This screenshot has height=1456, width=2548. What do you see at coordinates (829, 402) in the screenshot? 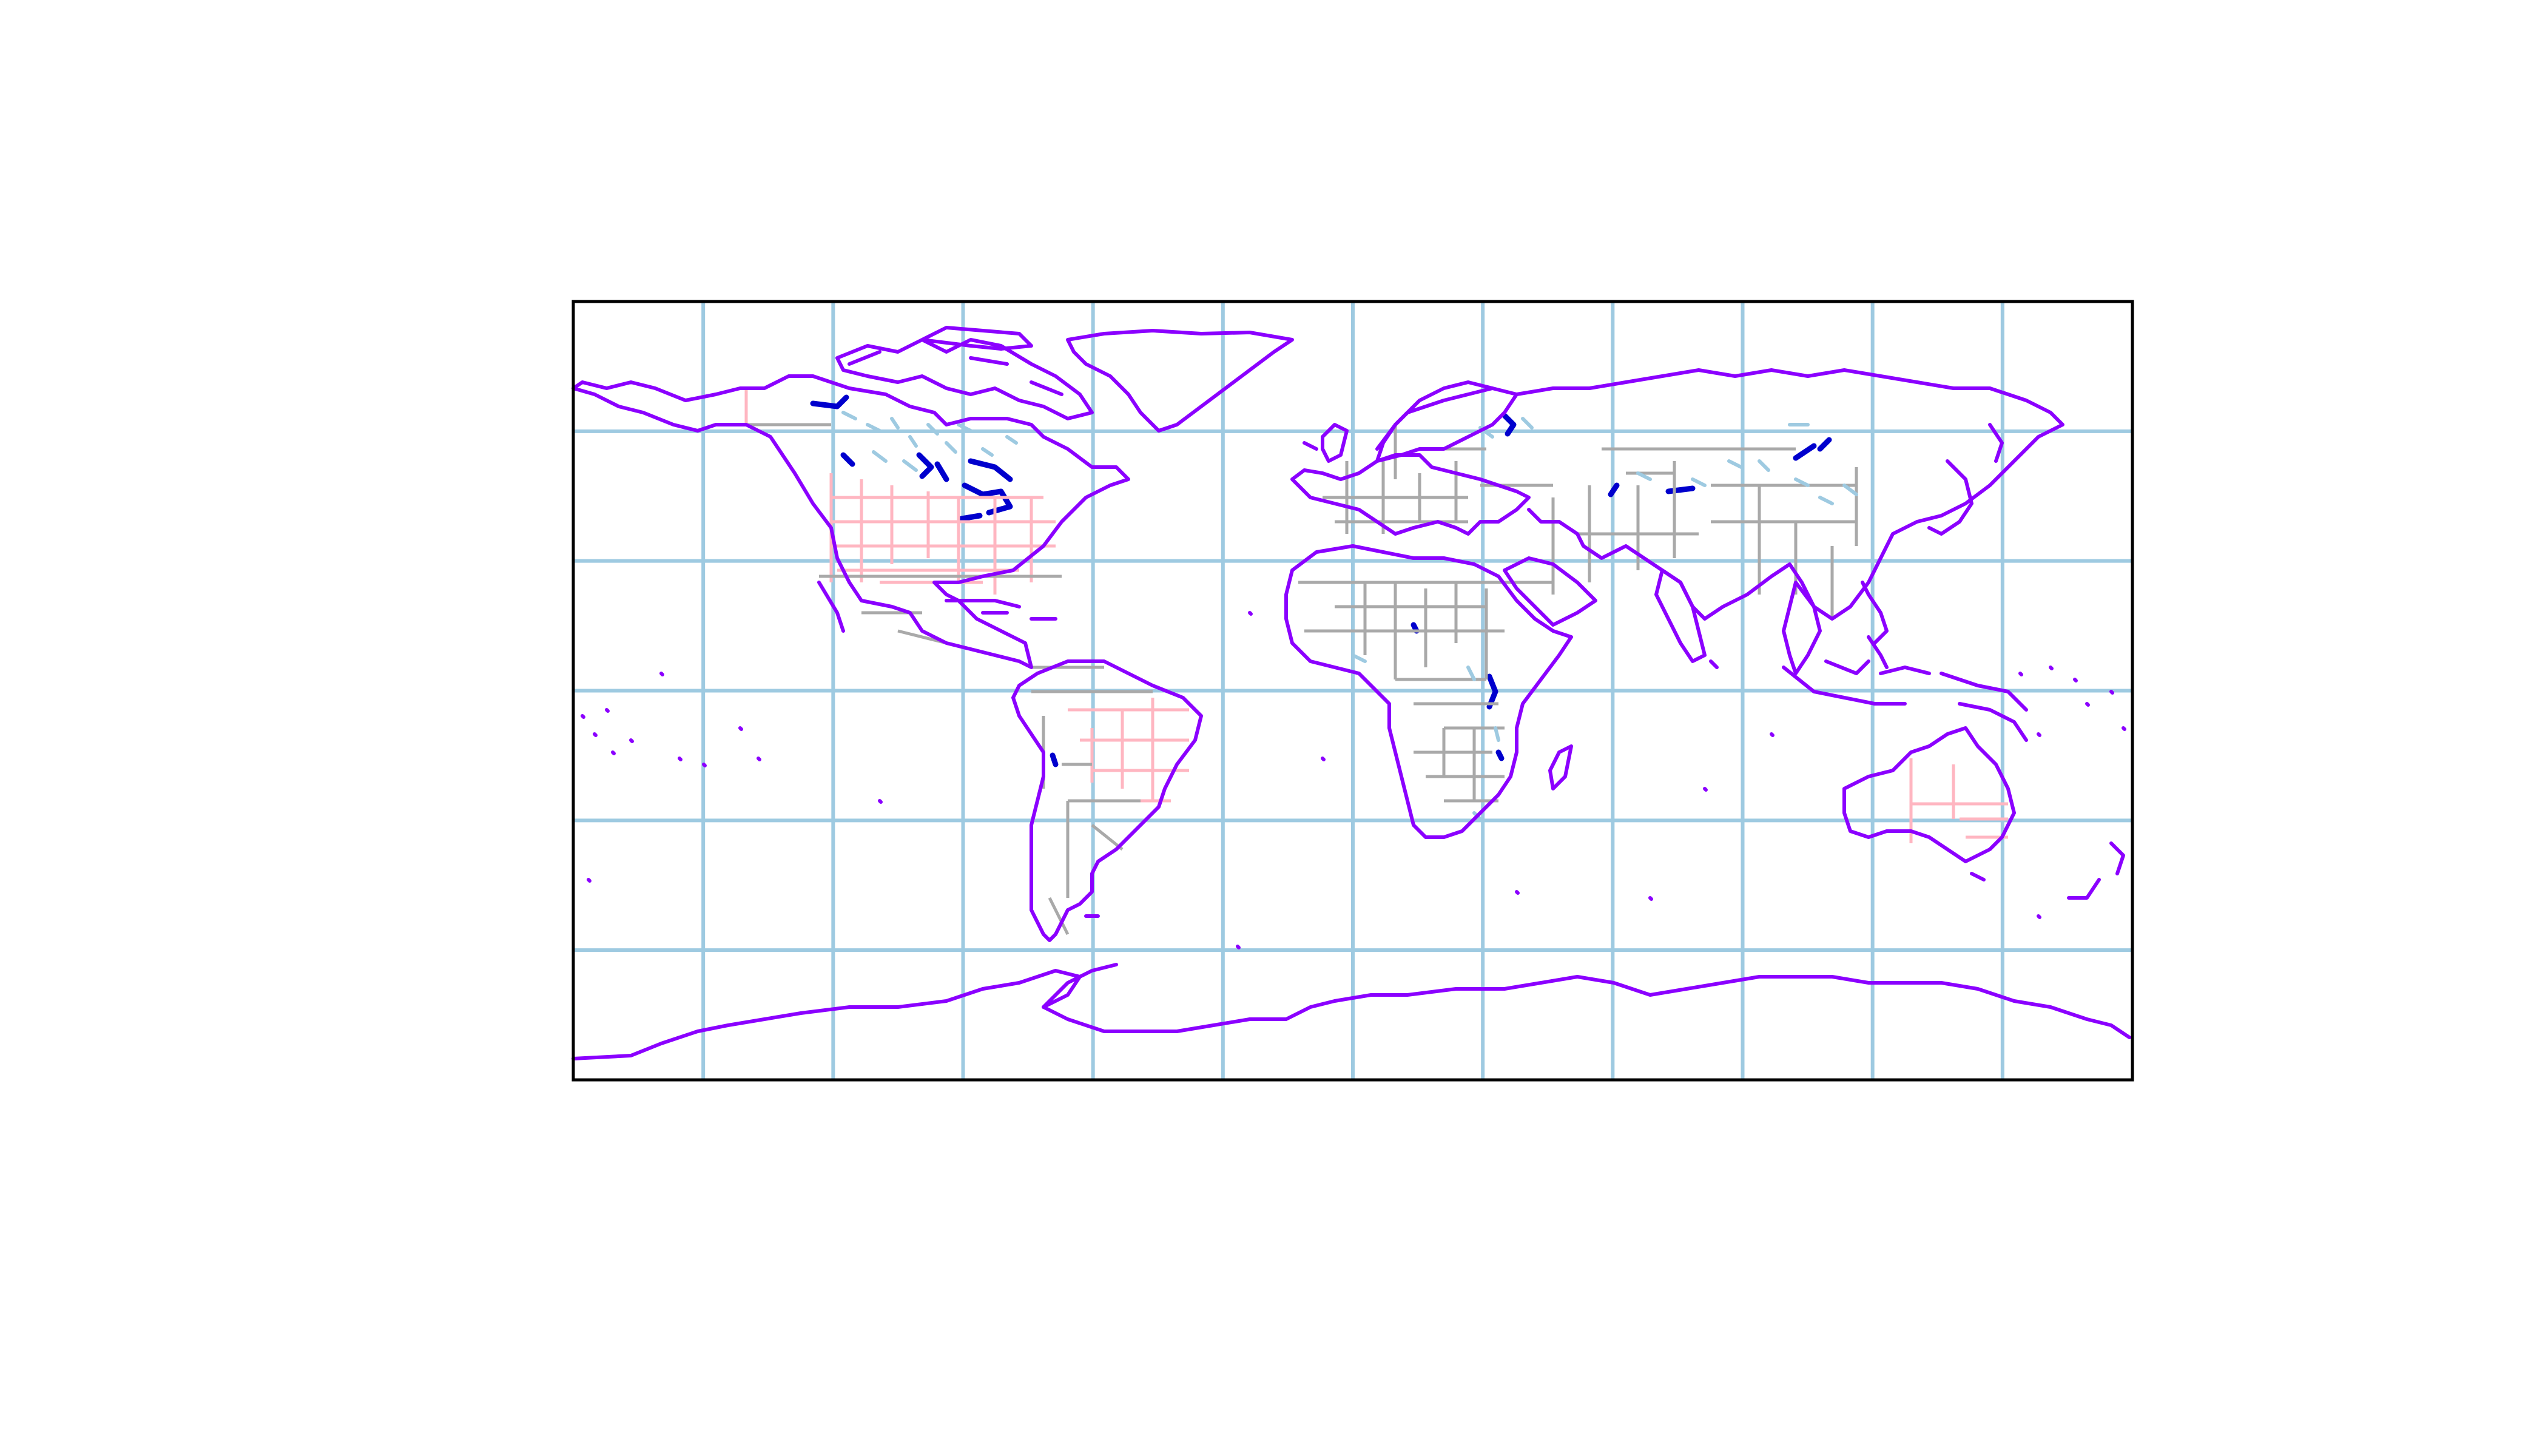
I see `great-bear-lake` at bounding box center [829, 402].